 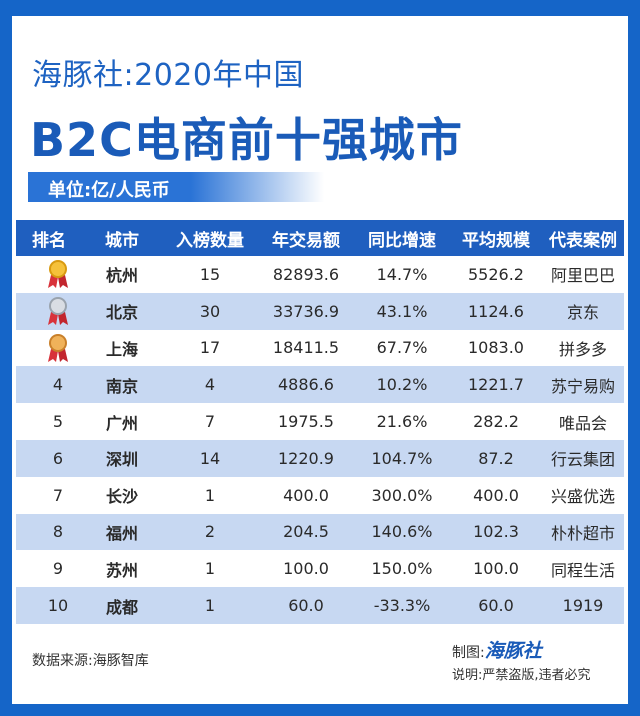 What do you see at coordinates (122, 569) in the screenshot?
I see `city-cell: 苏州` at bounding box center [122, 569].